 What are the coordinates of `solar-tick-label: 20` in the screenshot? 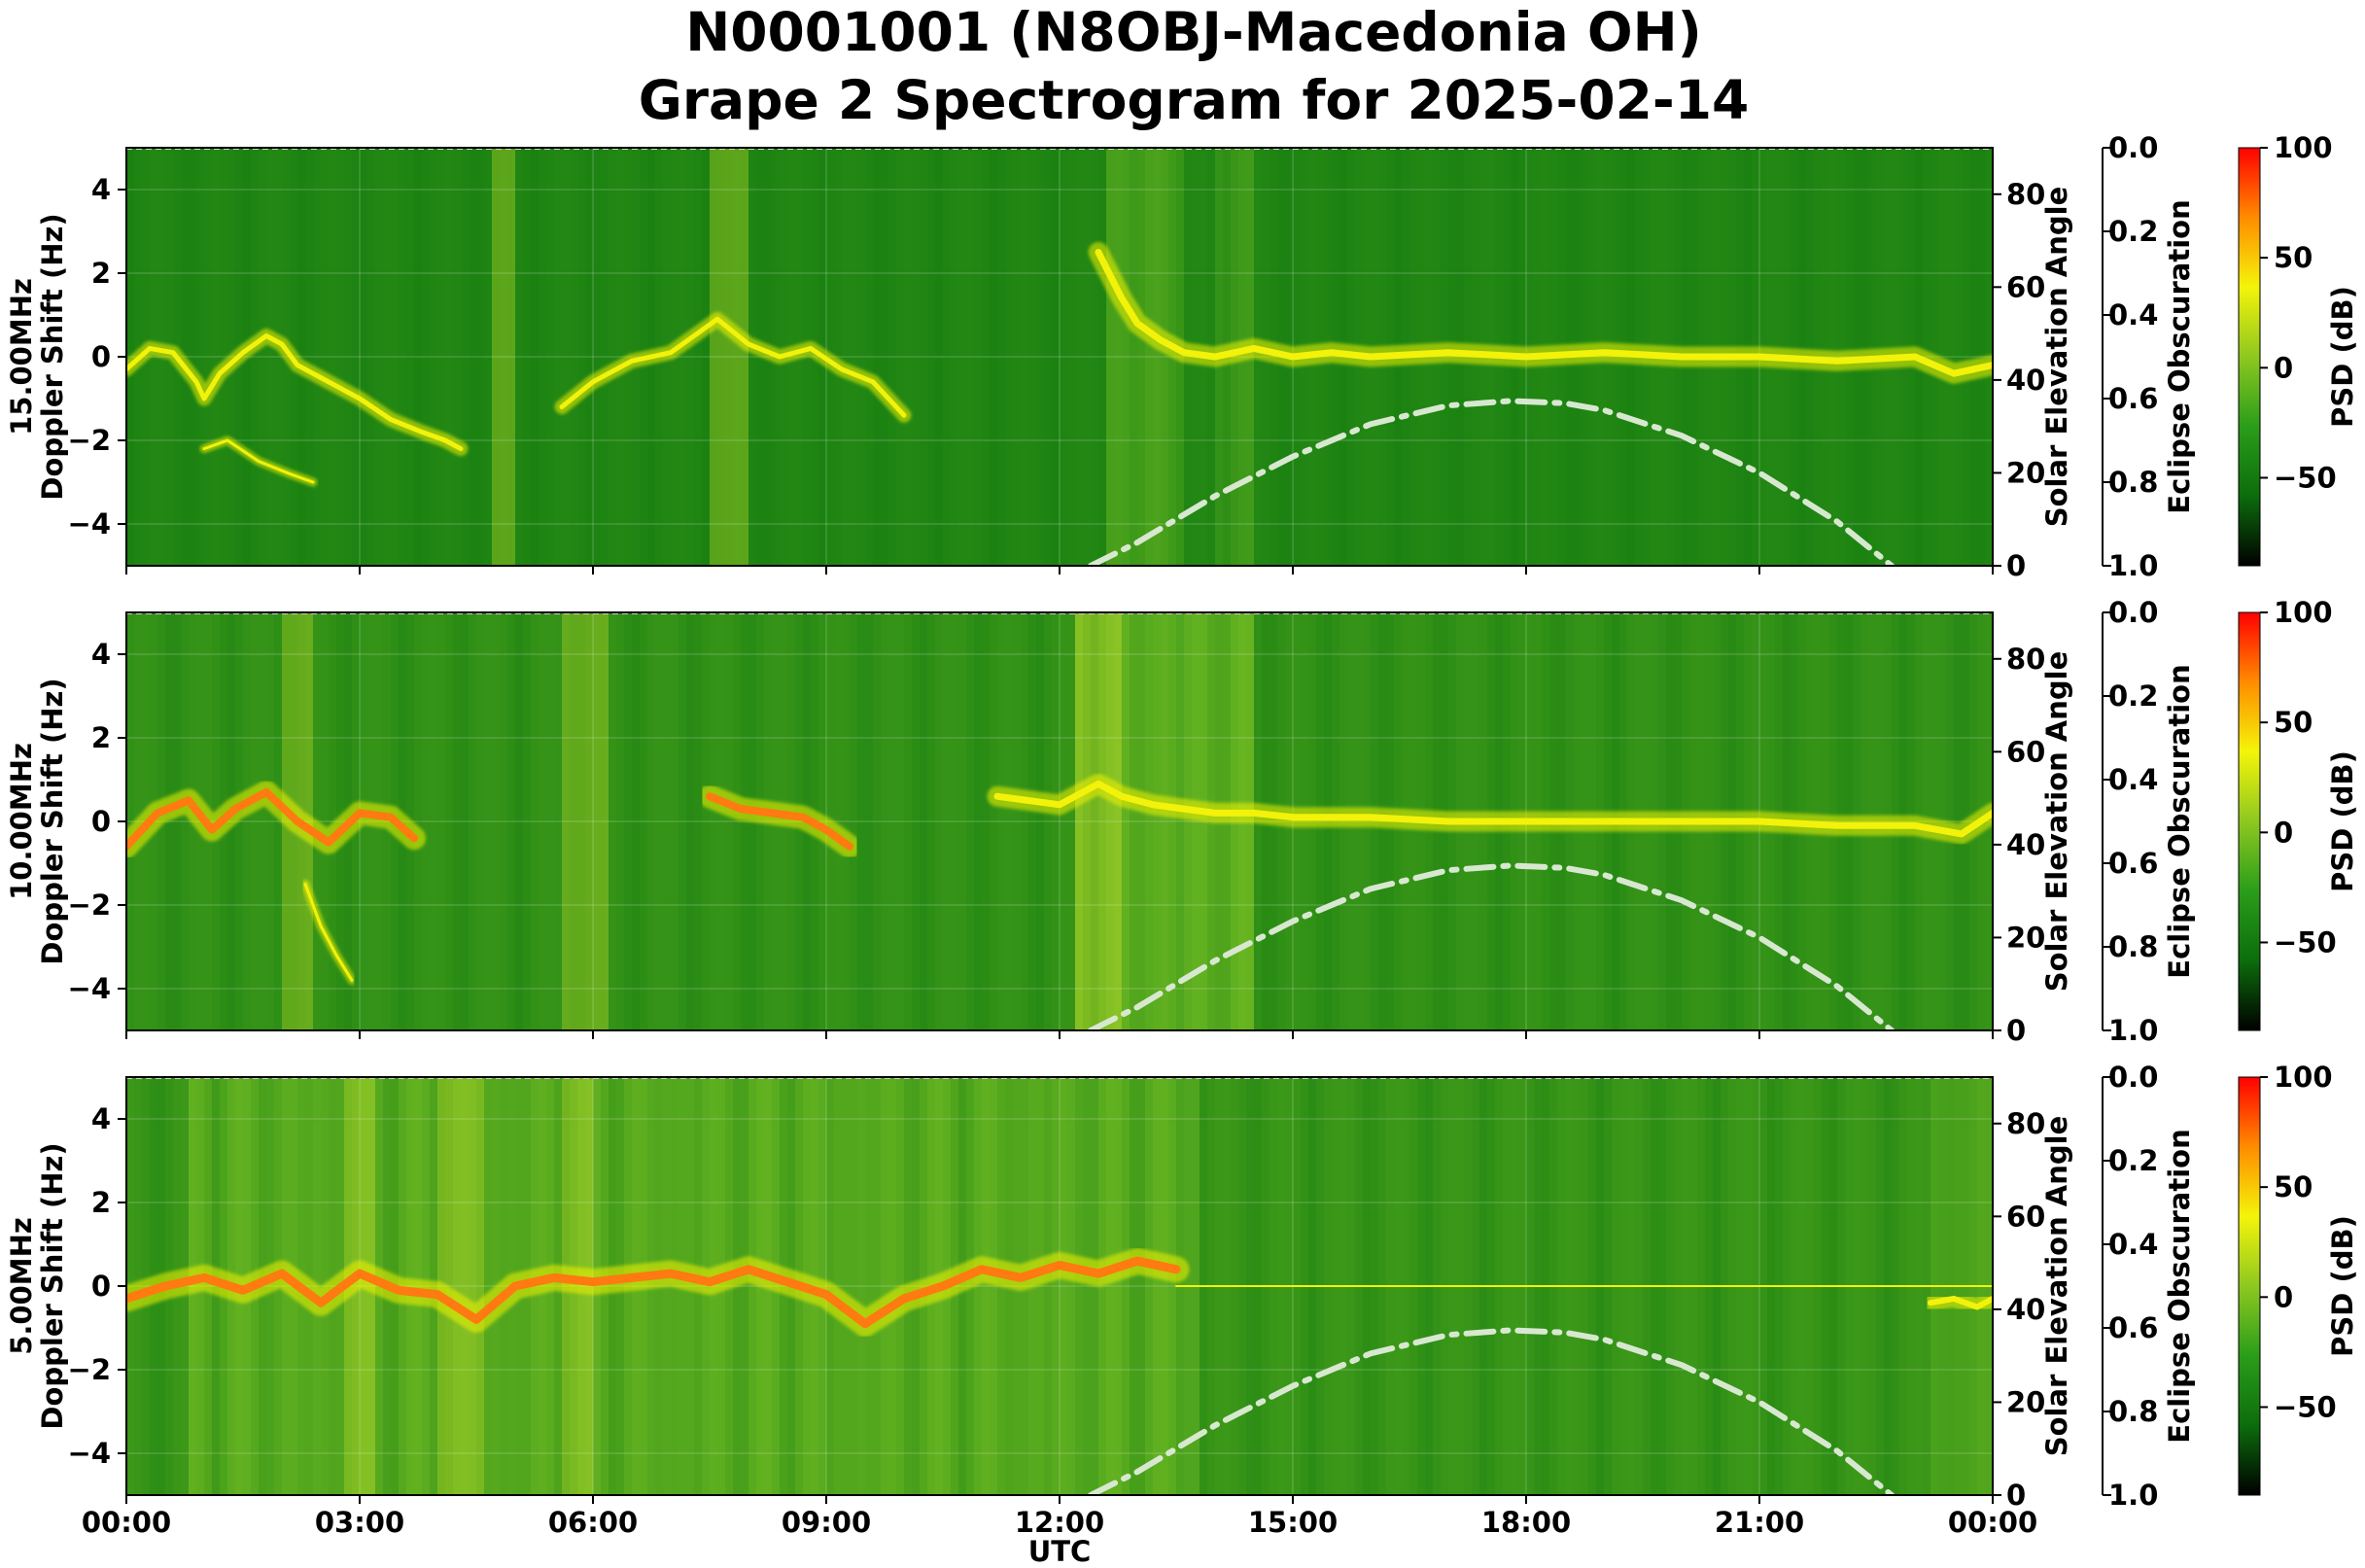 It's located at (2025, 472).